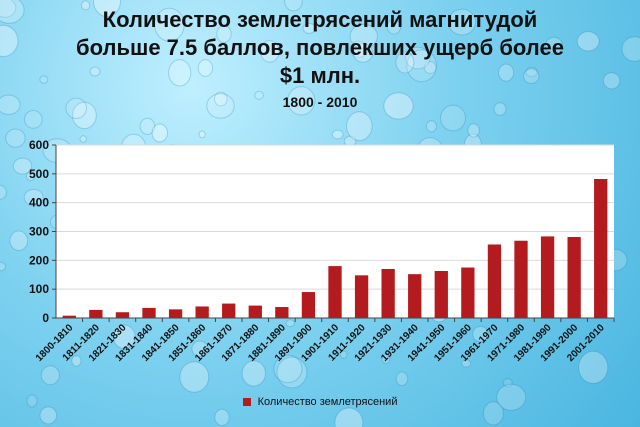 The width and height of the screenshot is (640, 427). I want to click on chart-title-line-3: $1 млн., so click(320, 75).